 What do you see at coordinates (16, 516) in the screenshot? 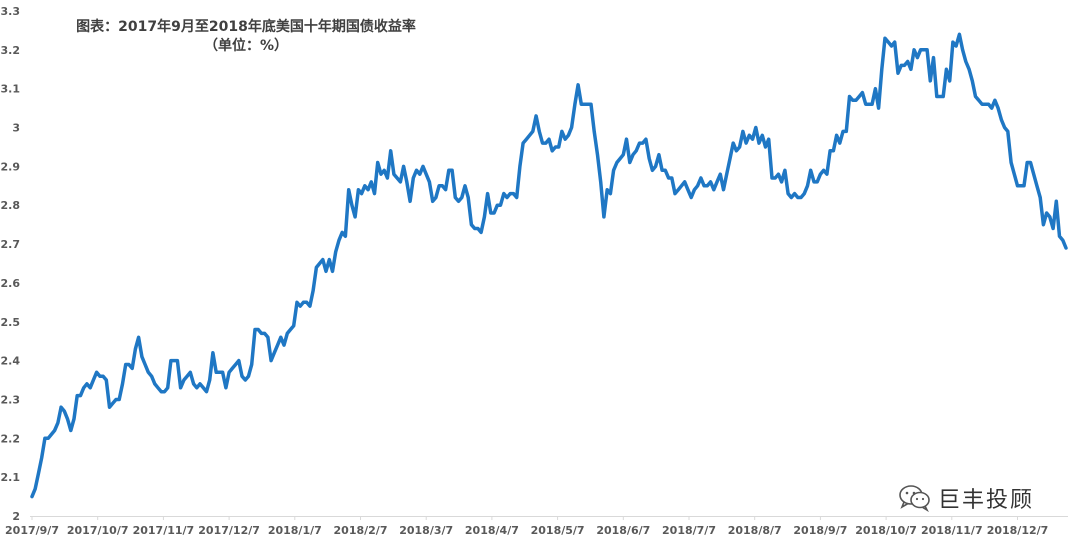
I see `y-tick-label: 2` at bounding box center [16, 516].